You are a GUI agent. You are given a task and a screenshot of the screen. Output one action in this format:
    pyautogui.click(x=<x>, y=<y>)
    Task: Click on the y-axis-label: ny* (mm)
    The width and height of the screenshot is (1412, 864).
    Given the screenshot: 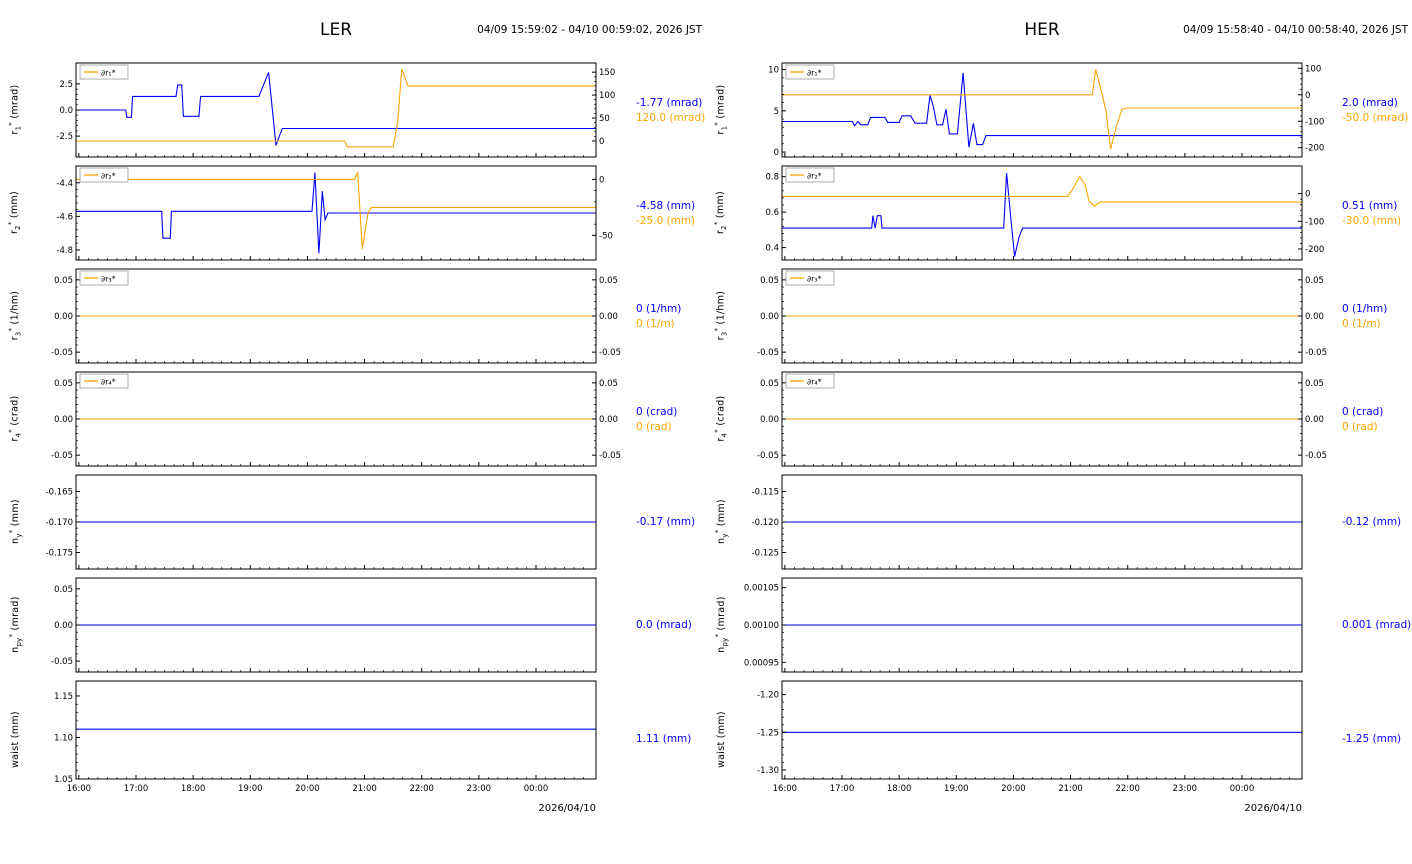 What is the action you would take?
    pyautogui.click(x=15, y=522)
    